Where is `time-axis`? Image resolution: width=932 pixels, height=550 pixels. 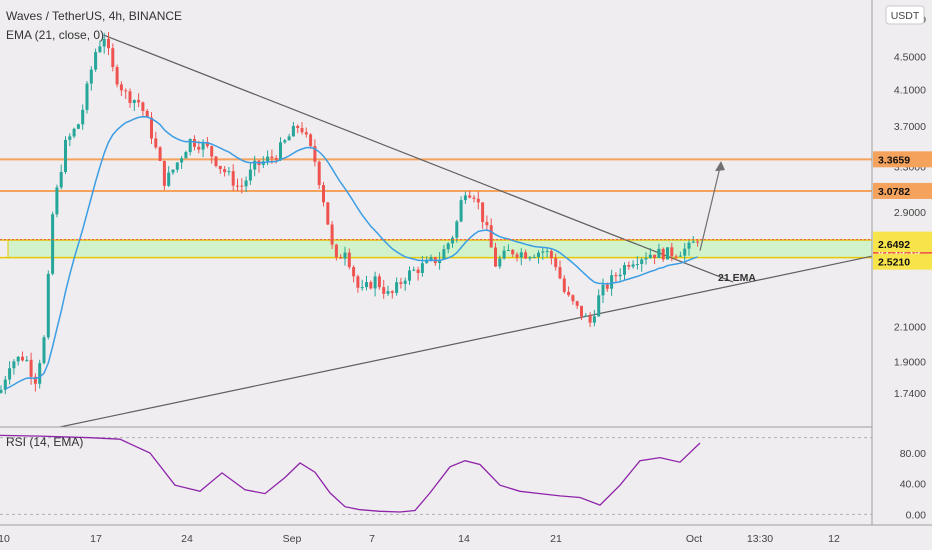 time-axis is located at coordinates (466, 538).